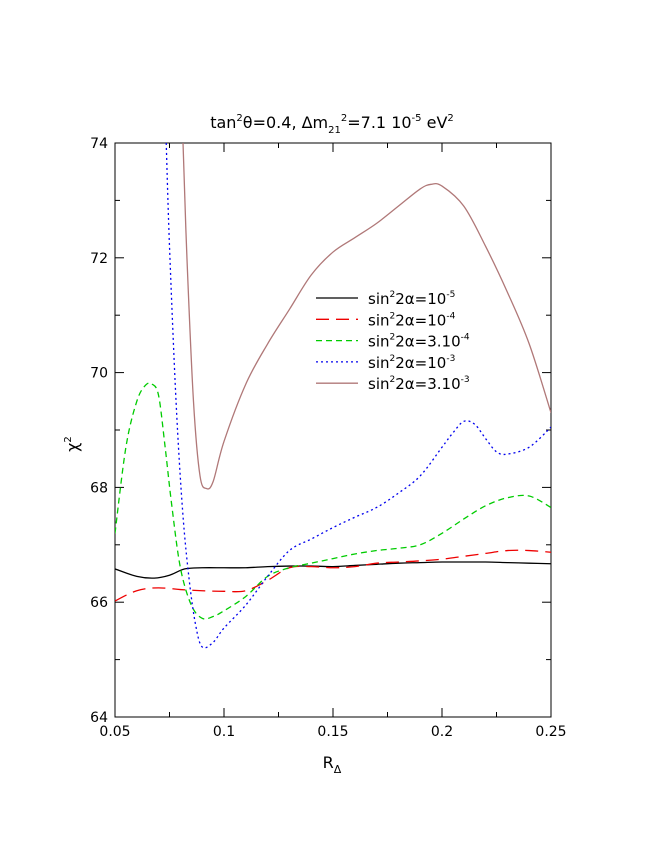 Image resolution: width=664 pixels, height=860 pixels. What do you see at coordinates (114, 732) in the screenshot?
I see `x-tick-label: 0.05` at bounding box center [114, 732].